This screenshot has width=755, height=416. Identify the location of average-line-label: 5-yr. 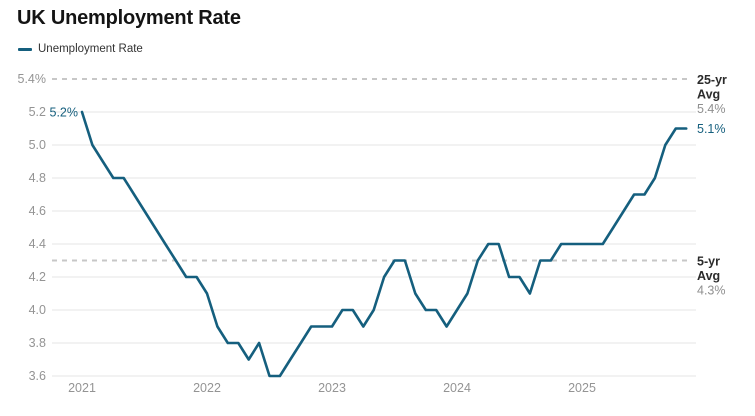
(708, 262).